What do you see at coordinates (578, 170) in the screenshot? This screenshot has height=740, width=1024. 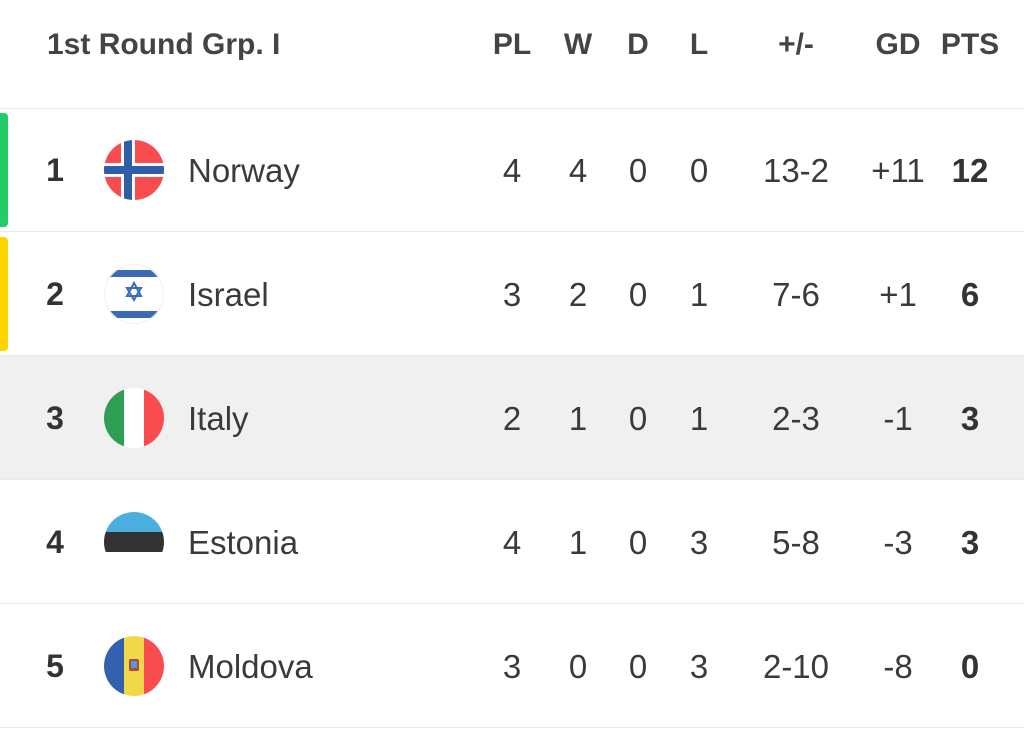 I see `cell-w: 4` at bounding box center [578, 170].